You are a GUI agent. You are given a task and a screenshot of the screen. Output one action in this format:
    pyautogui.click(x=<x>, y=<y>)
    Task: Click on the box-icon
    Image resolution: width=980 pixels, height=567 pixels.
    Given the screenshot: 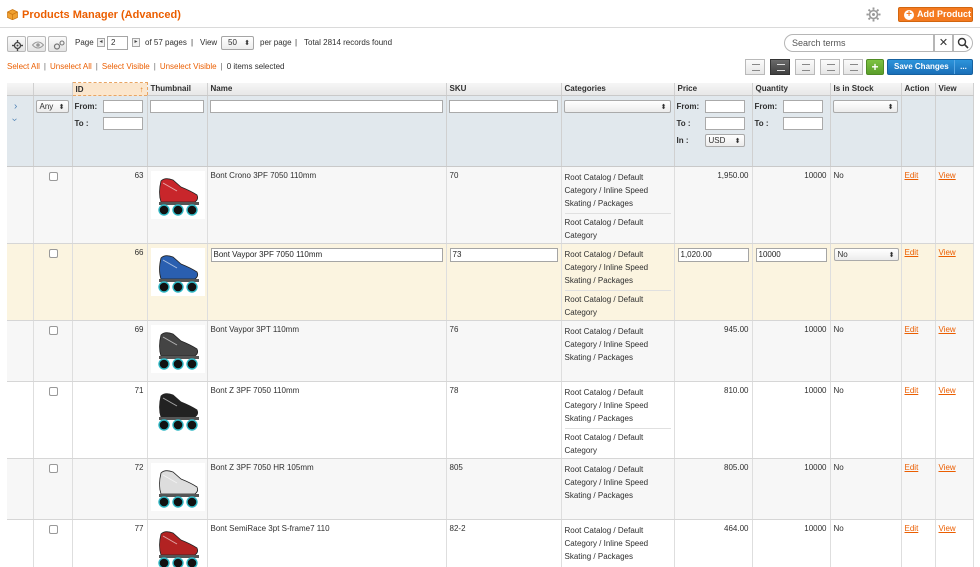 What is the action you would take?
    pyautogui.click(x=12, y=14)
    